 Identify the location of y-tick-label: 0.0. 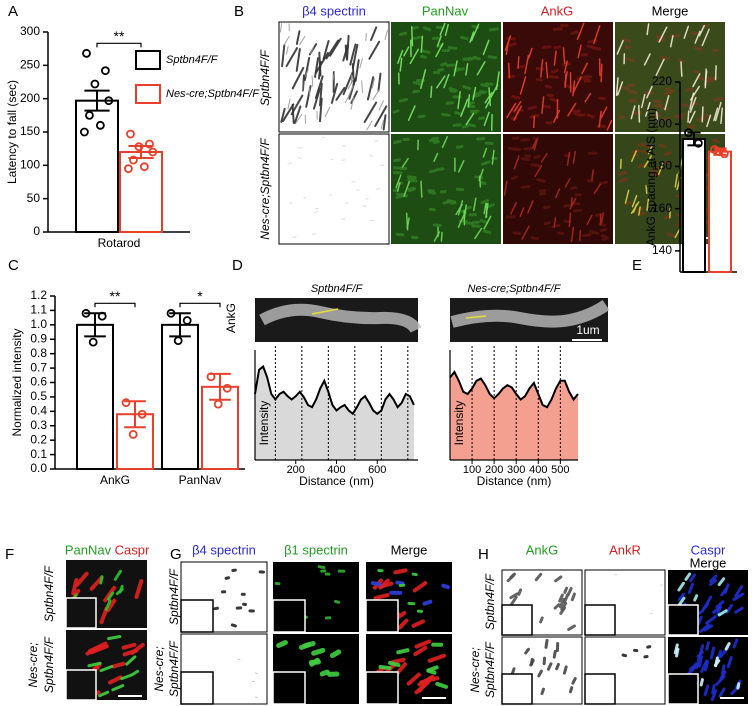
(38, 468).